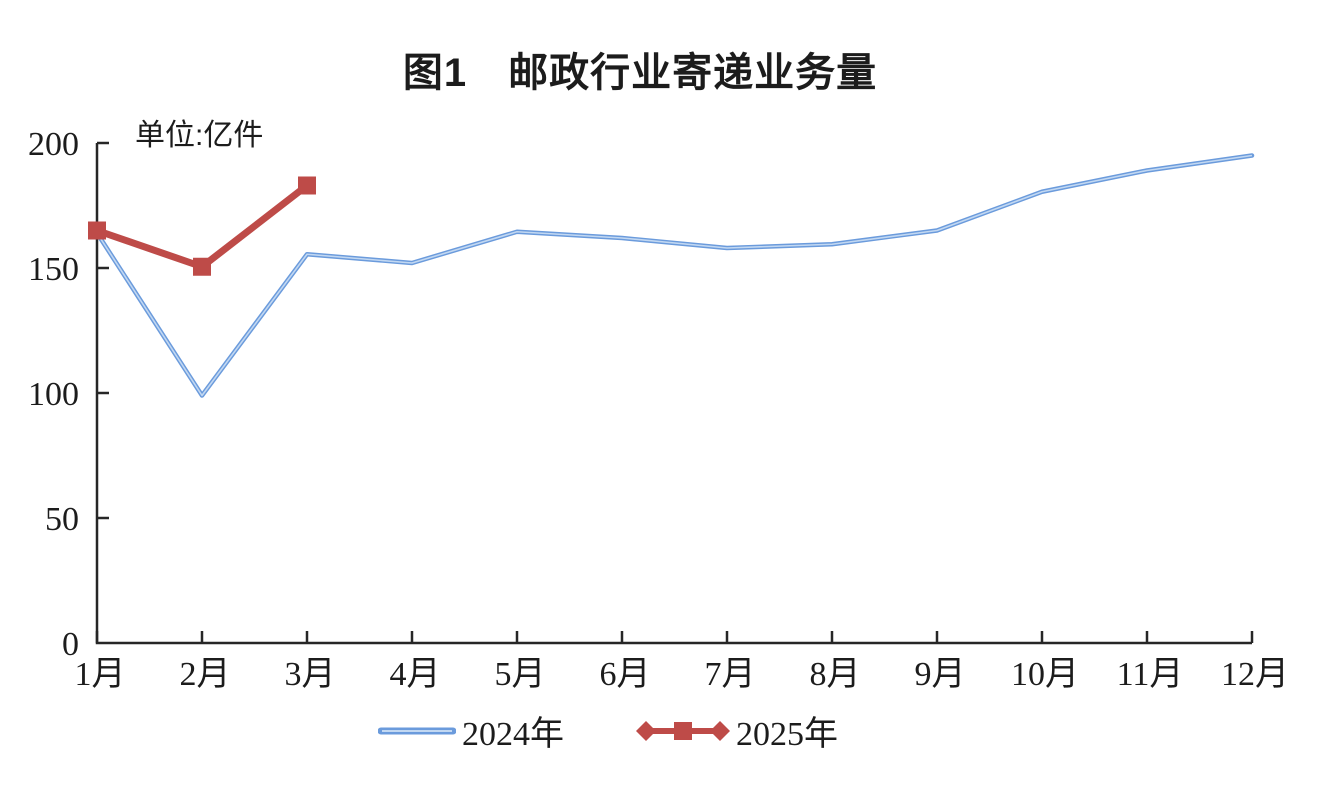 This screenshot has width=1327, height=790. I want to click on line-sample-2025-icon, so click(683, 730).